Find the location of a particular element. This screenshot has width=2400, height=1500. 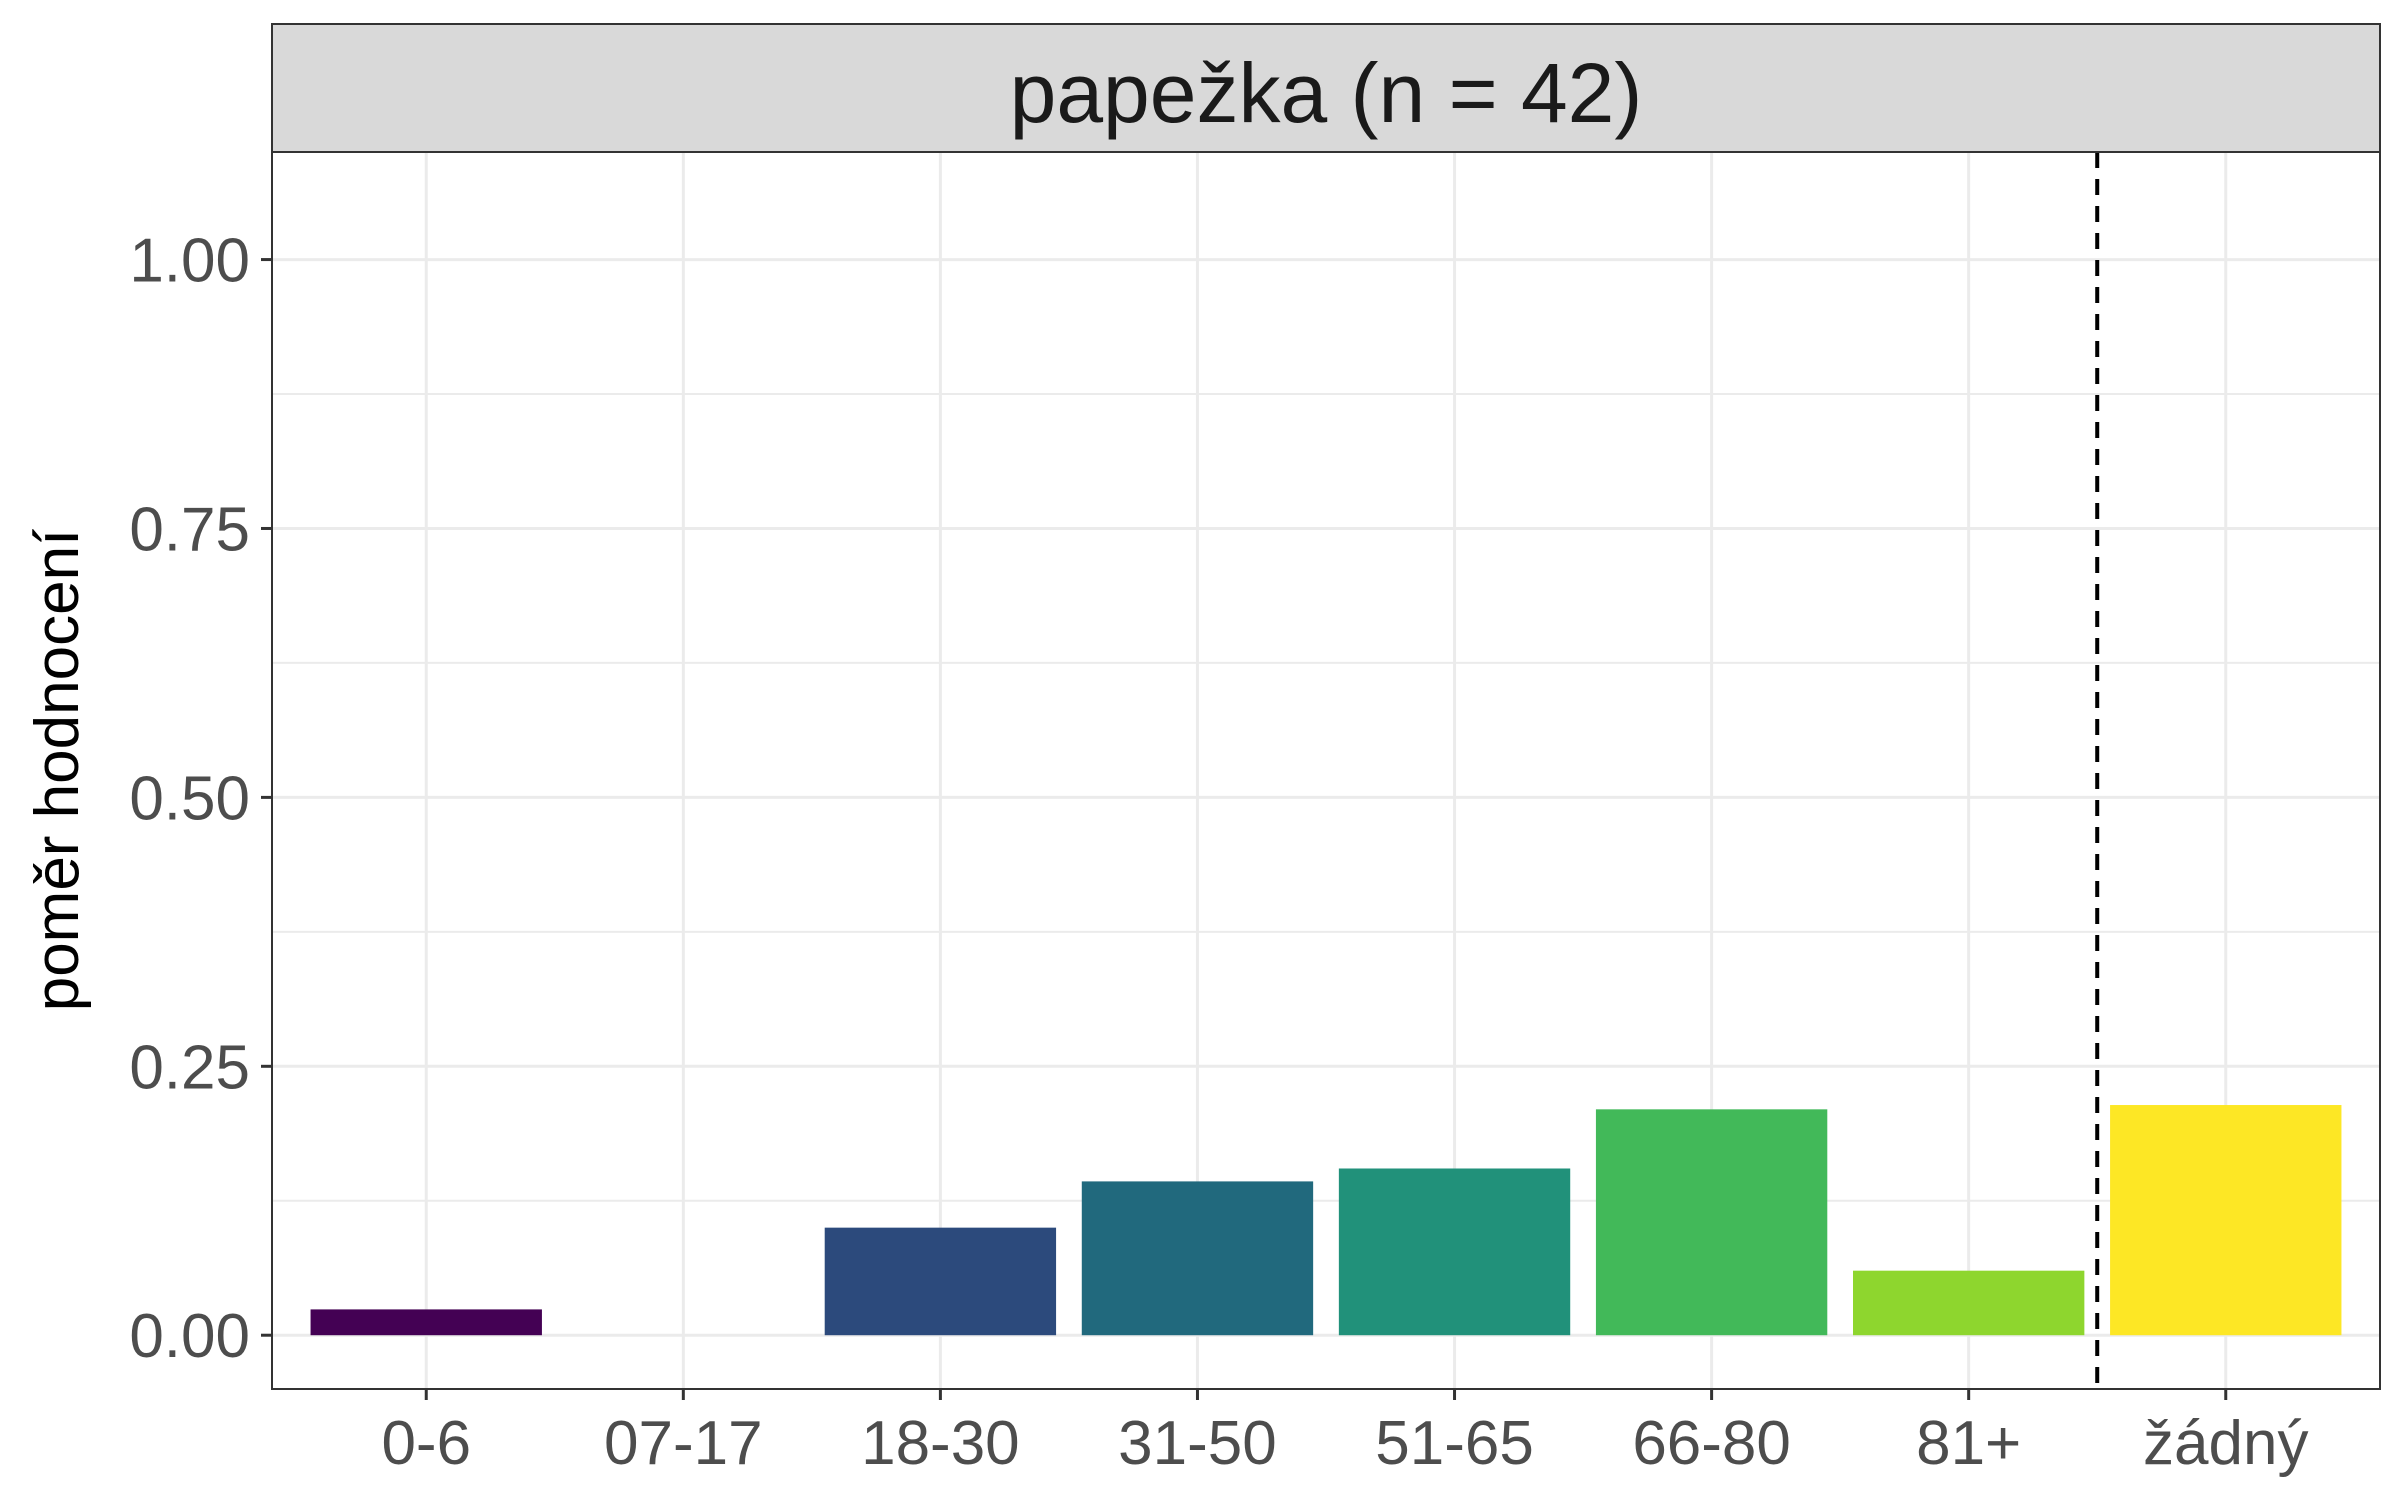

facet-strip-title: papežka (n = 42) is located at coordinates (1326, 93).